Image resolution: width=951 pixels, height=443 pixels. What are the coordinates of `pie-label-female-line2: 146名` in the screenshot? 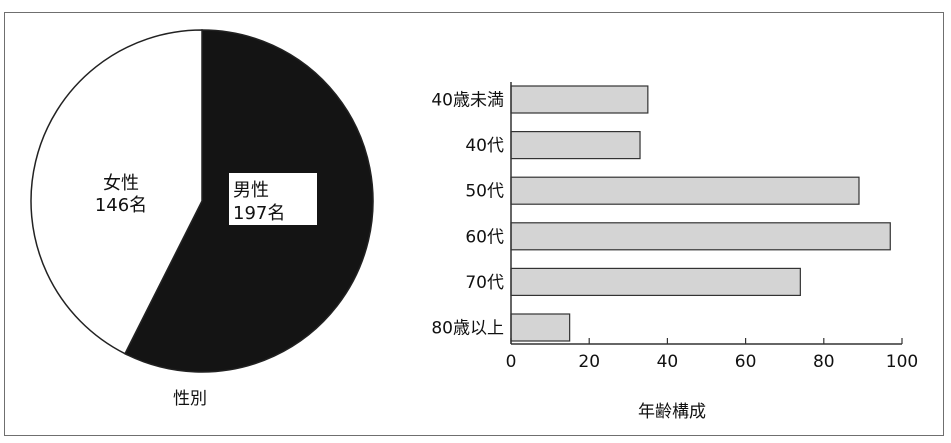 It's located at (121, 205).